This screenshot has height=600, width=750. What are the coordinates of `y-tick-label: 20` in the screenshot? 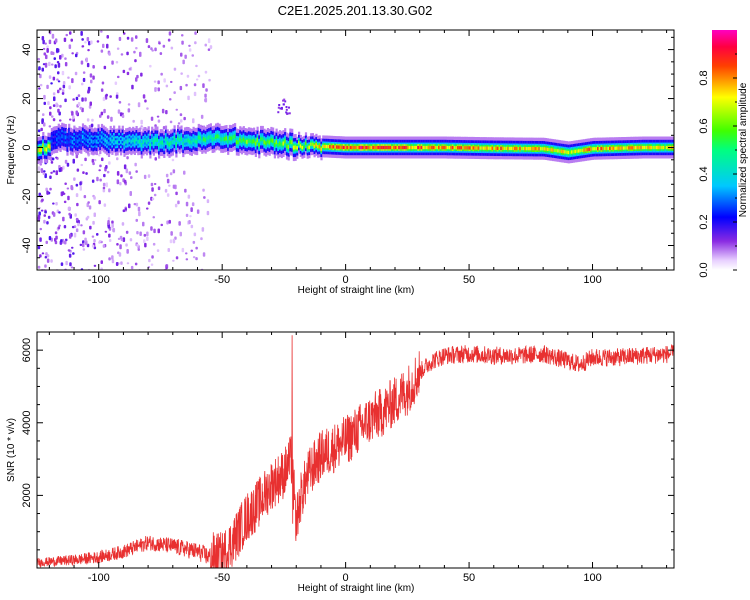 It's located at (27, 98).